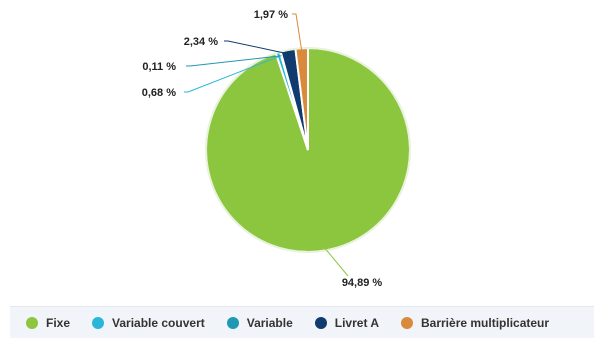  I want to click on legend-swatch-livret-a, so click(320, 322).